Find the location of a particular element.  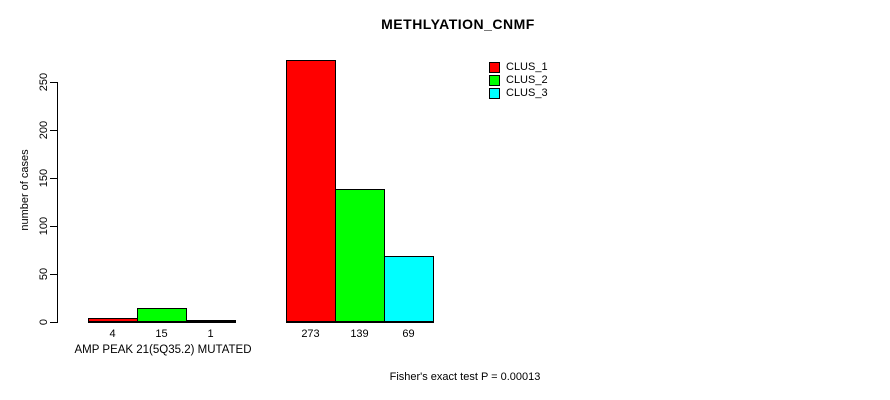

legend-row: CLUS_2 is located at coordinates (518, 80).